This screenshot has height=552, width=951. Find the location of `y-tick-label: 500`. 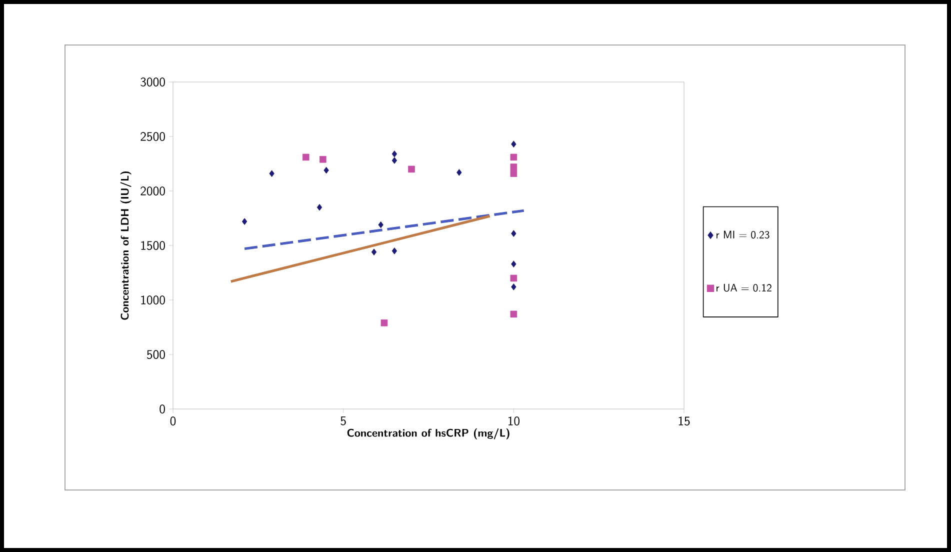

y-tick-label: 500 is located at coordinates (155, 354).